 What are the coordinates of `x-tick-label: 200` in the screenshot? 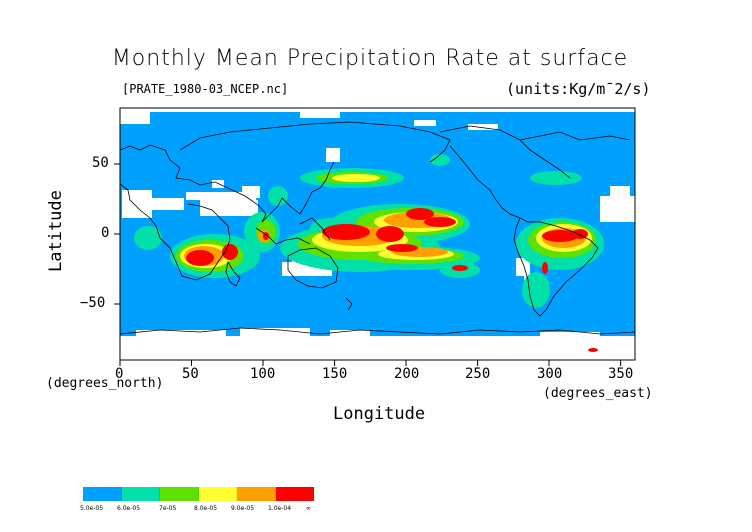 It's located at (407, 374).